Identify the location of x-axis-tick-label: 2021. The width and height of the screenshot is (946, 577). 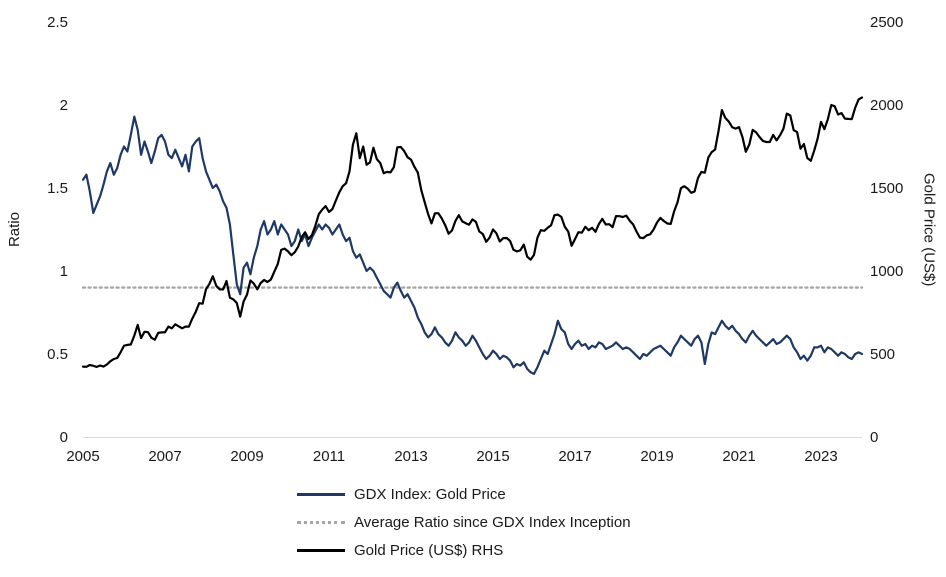
(738, 456).